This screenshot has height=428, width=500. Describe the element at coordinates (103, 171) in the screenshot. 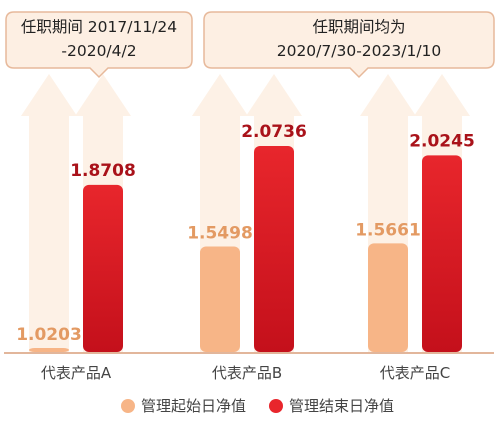

I see `value-label-end-1: 1.8708` at that location.